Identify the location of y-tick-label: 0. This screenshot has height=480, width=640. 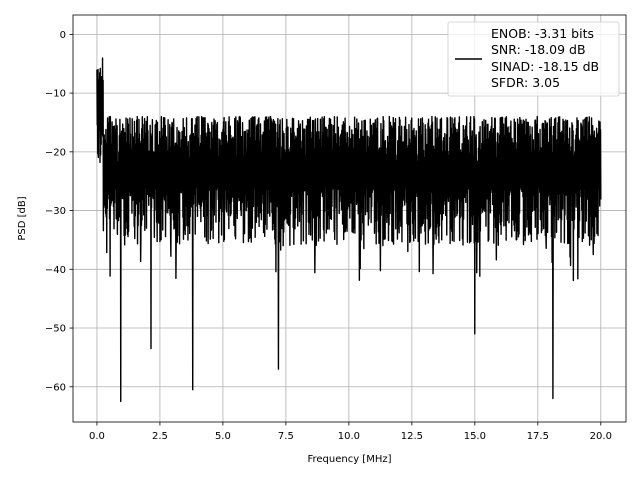
(63, 35).